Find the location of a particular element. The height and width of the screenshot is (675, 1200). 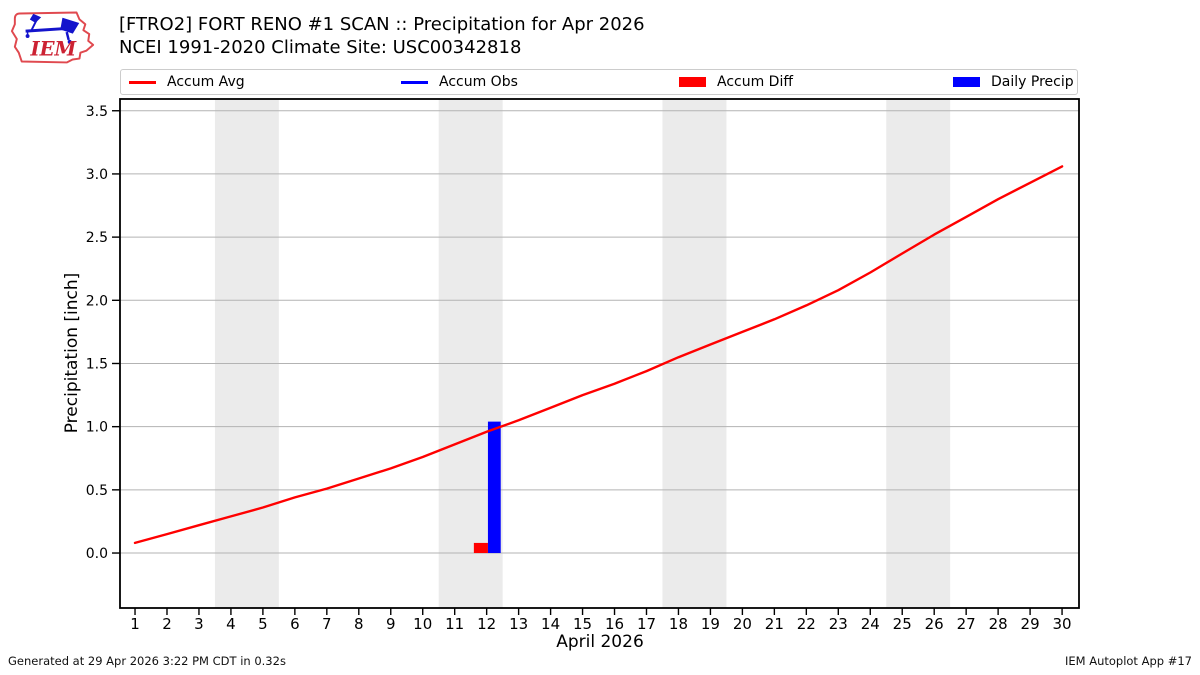

x-tick-label: 16 is located at coordinates (614, 624).